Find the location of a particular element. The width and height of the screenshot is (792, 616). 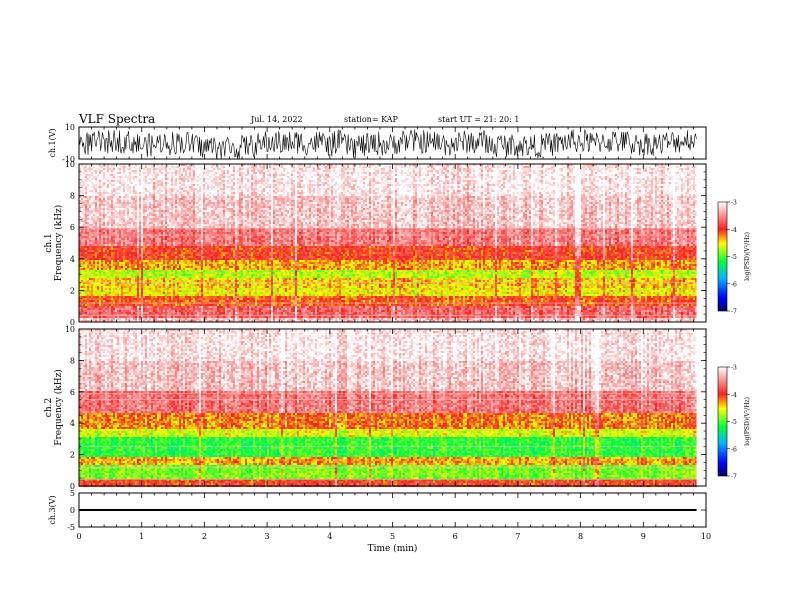

ch2-colorbar-tick: -3 is located at coordinates (734, 368).